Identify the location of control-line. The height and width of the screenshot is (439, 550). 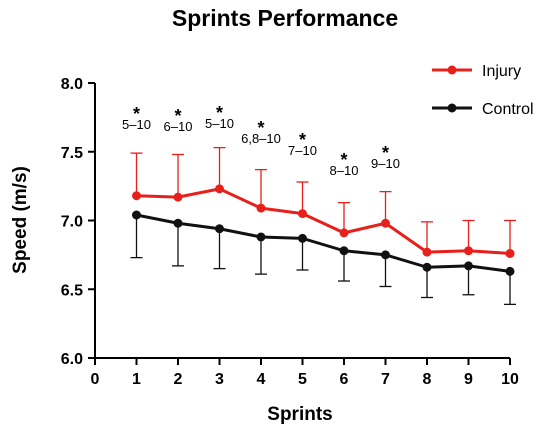
(323, 243).